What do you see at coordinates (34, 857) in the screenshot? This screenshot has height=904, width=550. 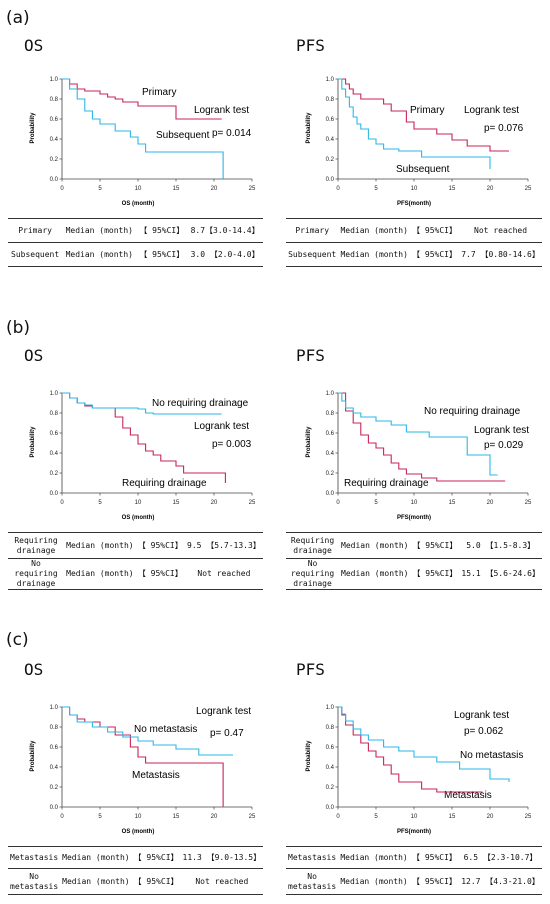 I see `table-cell: Metastasis` at bounding box center [34, 857].